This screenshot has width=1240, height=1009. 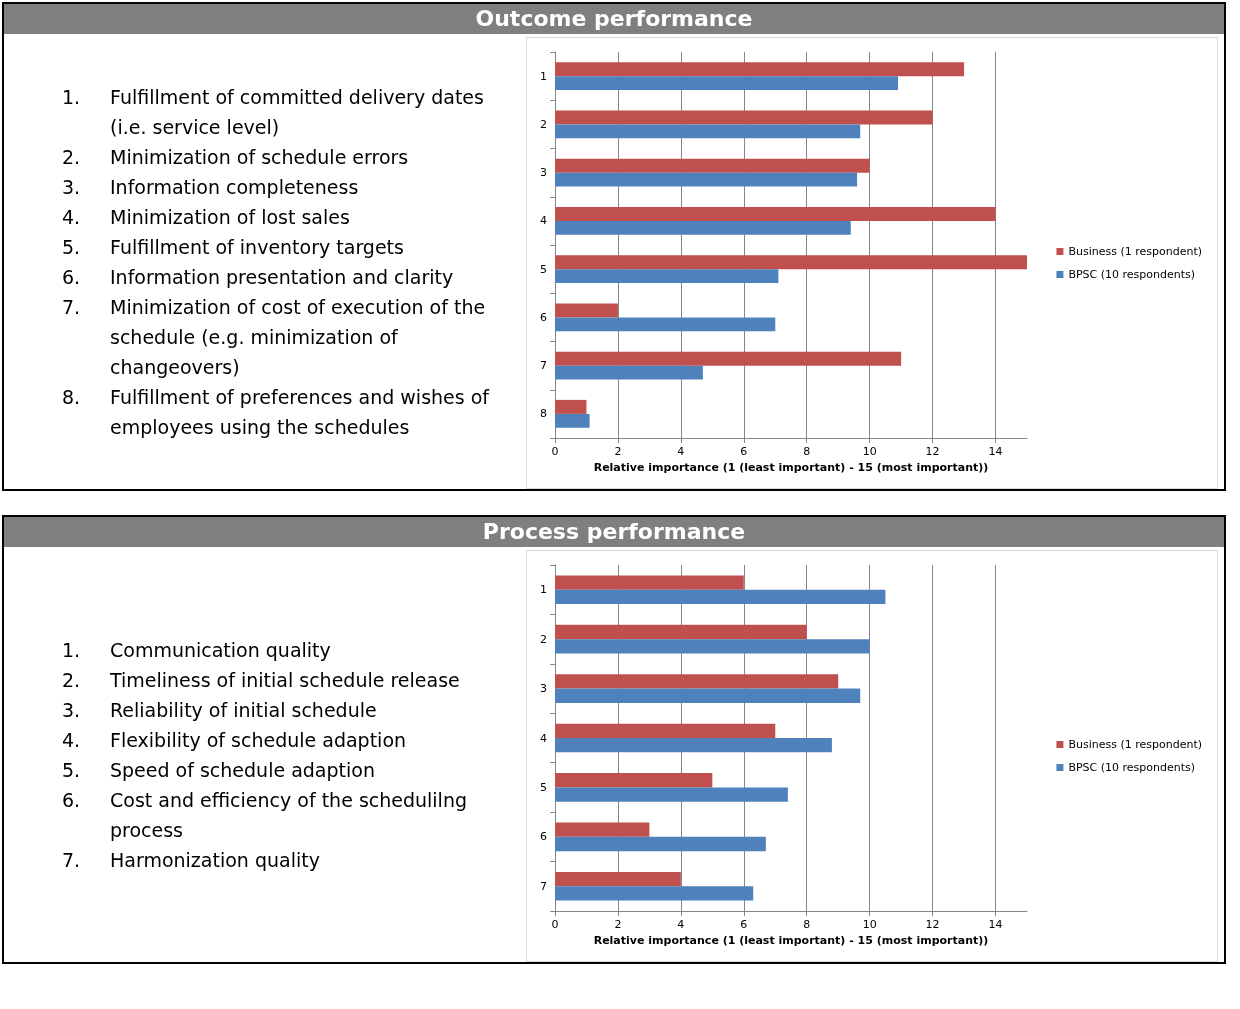 What do you see at coordinates (273, 111) in the screenshot?
I see `text: 1. Fulfillment of committed delivery dates (i.e. service level)` at bounding box center [273, 111].